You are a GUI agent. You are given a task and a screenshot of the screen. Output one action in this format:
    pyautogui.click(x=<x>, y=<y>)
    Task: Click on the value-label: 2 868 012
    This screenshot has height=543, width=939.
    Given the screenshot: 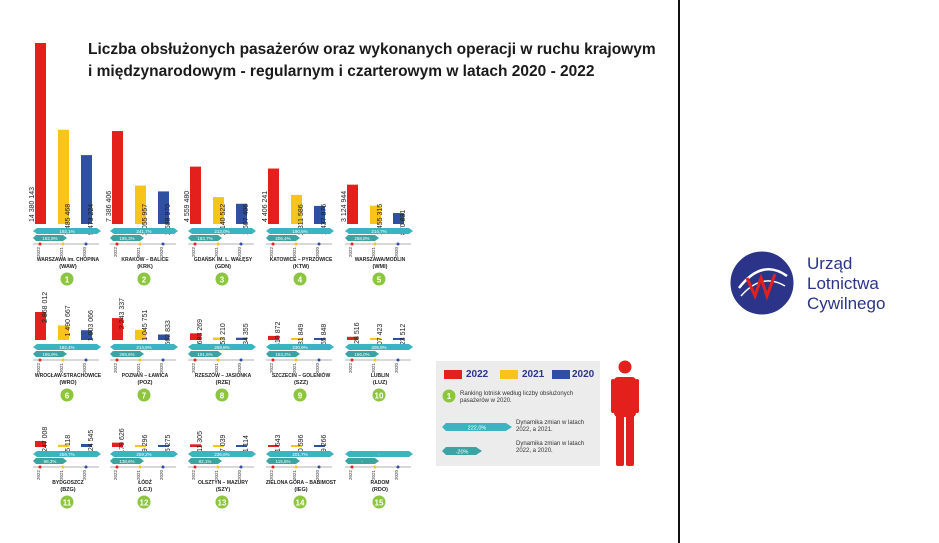 What is the action you would take?
    pyautogui.click(x=45, y=307)
    